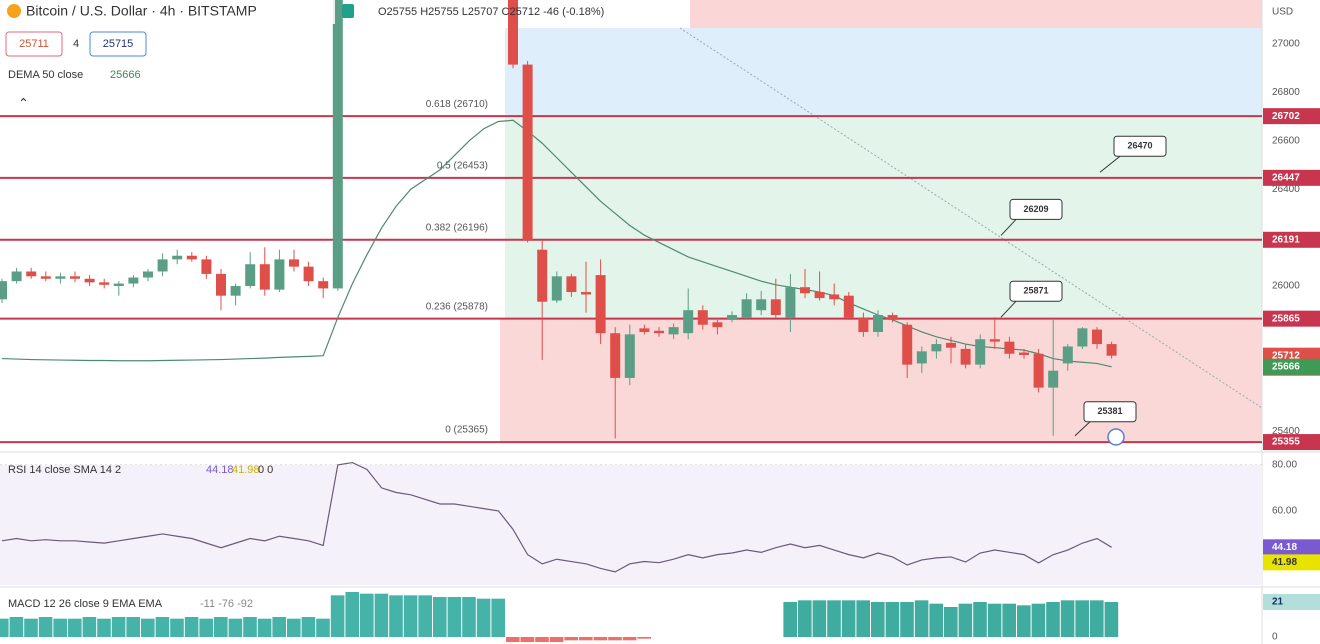  Describe the element at coordinates (1286, 431) in the screenshot. I see `y-tick-label: 25400` at that location.